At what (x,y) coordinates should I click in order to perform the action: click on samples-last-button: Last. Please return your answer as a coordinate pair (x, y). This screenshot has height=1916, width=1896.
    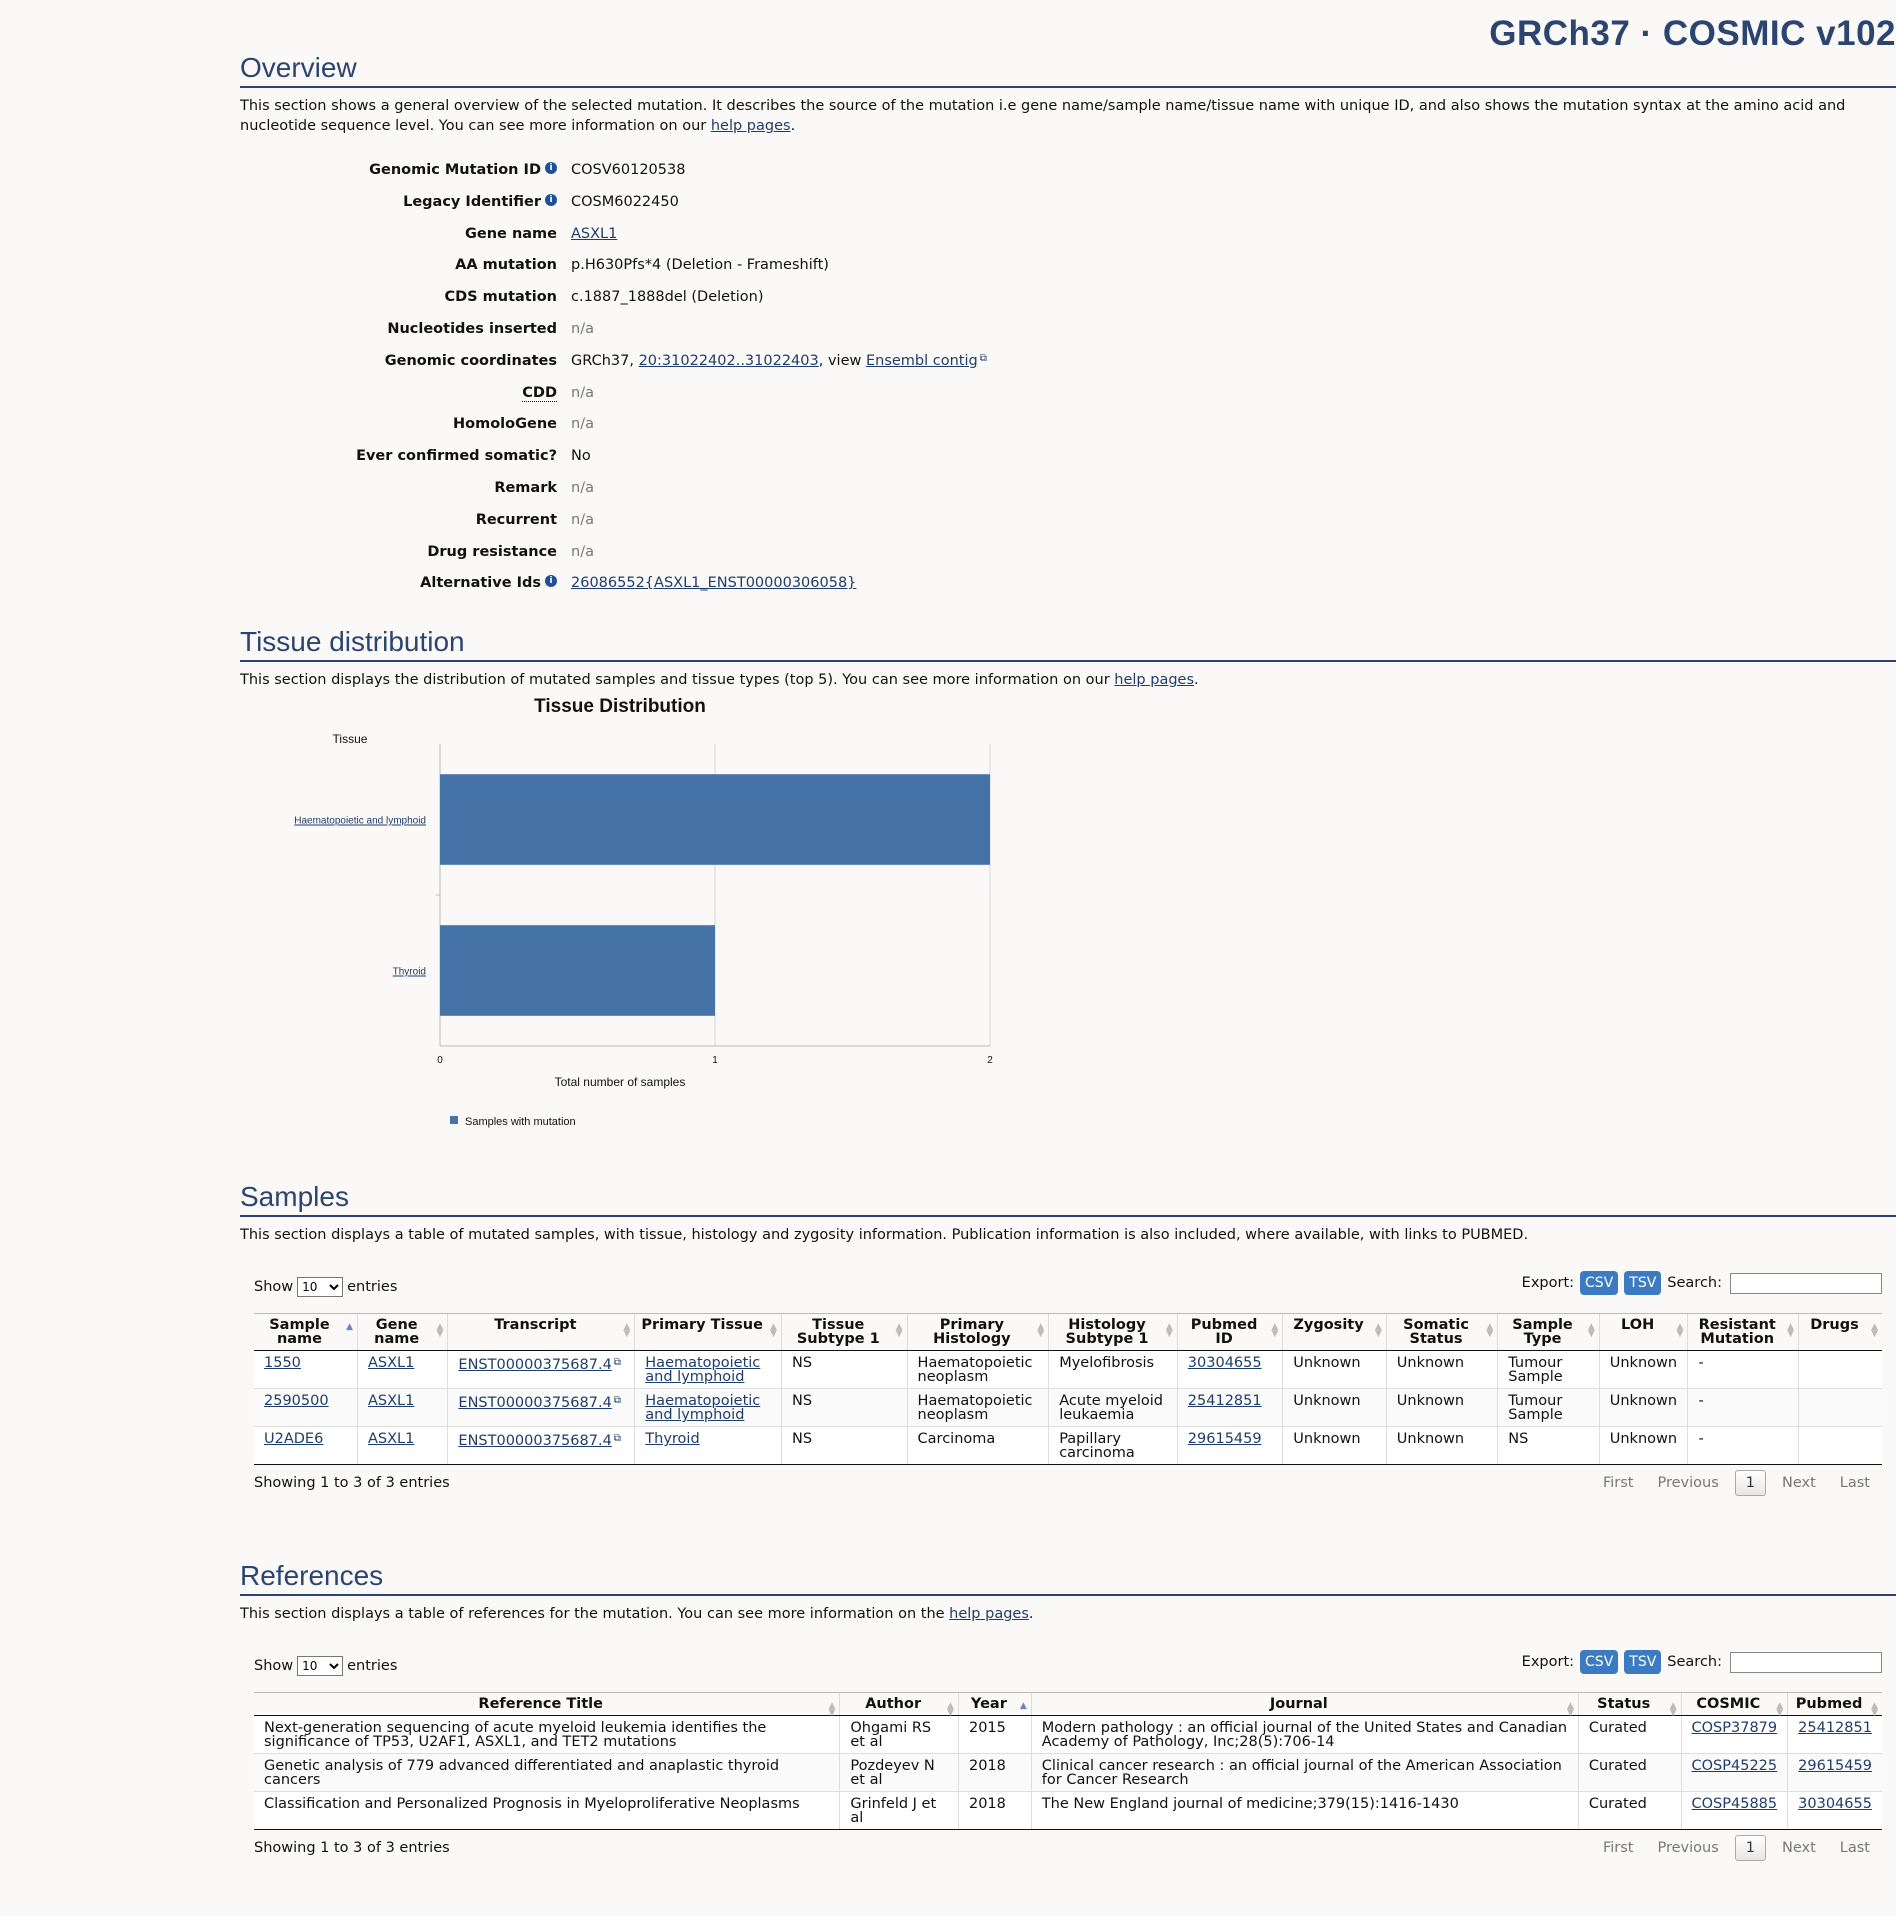
    Looking at the image, I should click on (1854, 1483).